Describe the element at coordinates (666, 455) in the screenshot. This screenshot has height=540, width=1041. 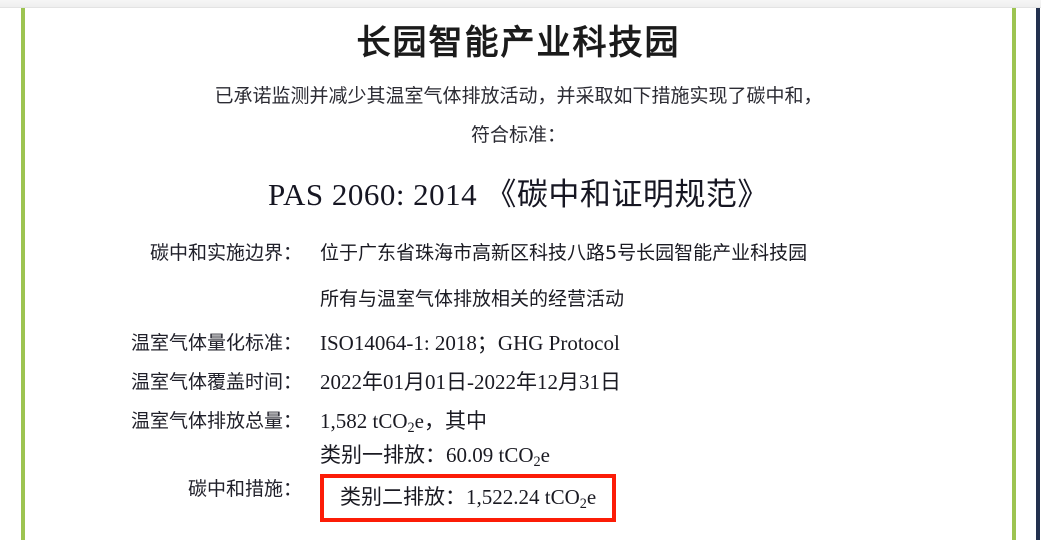
I see `detail-value-category-one-emissions: 类别一排放：60.09 tCO2e` at that location.